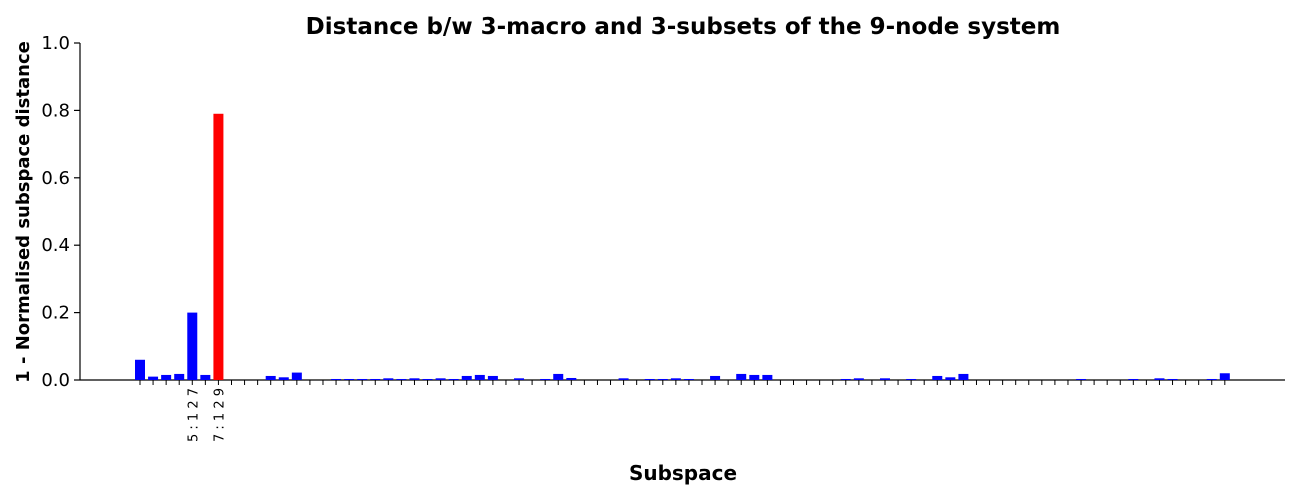  What do you see at coordinates (683, 473) in the screenshot?
I see `x-axis-label: Subspace` at bounding box center [683, 473].